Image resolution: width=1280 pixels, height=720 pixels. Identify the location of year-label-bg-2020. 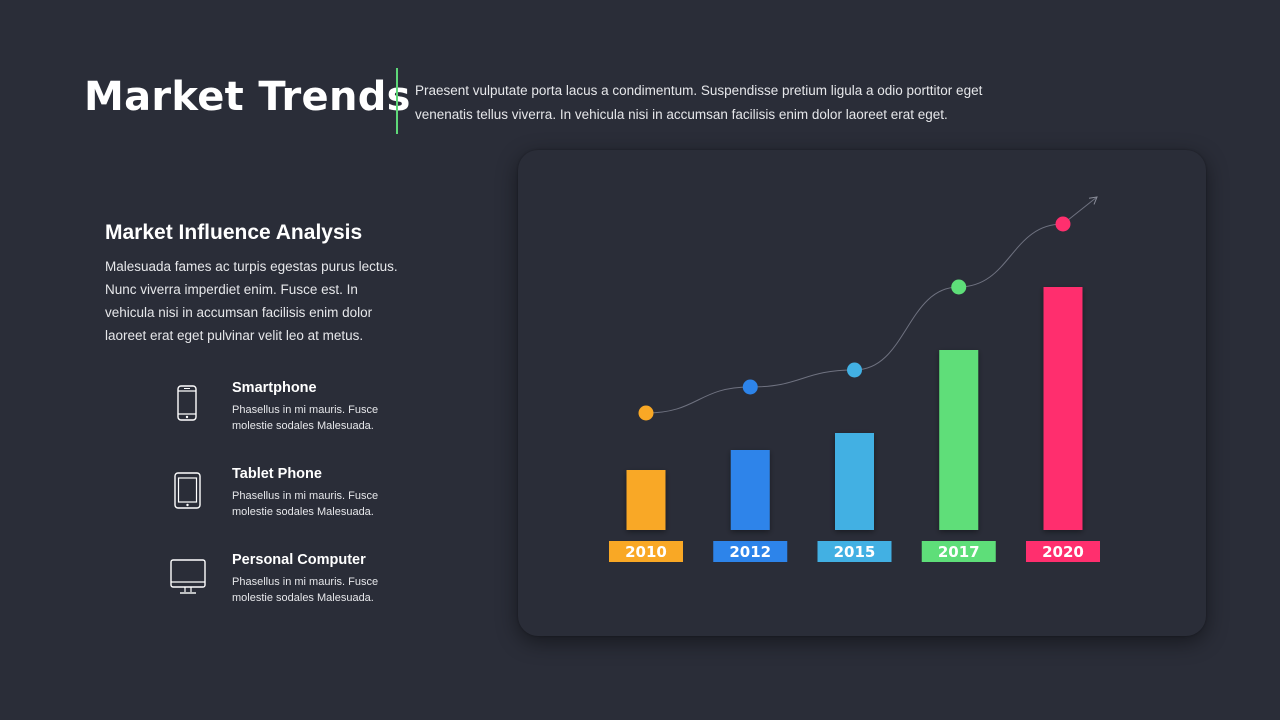
(1063, 551).